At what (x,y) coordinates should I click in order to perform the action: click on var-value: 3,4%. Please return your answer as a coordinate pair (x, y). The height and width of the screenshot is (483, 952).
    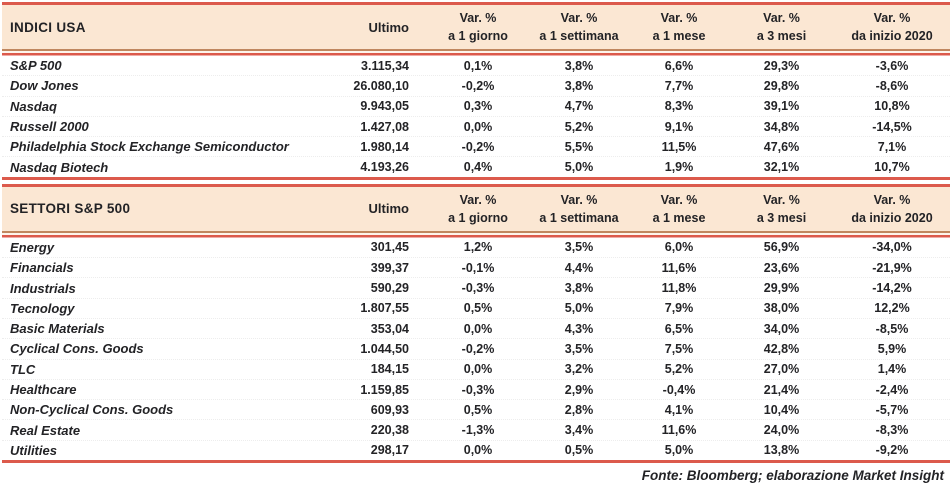
    Looking at the image, I should click on (579, 430).